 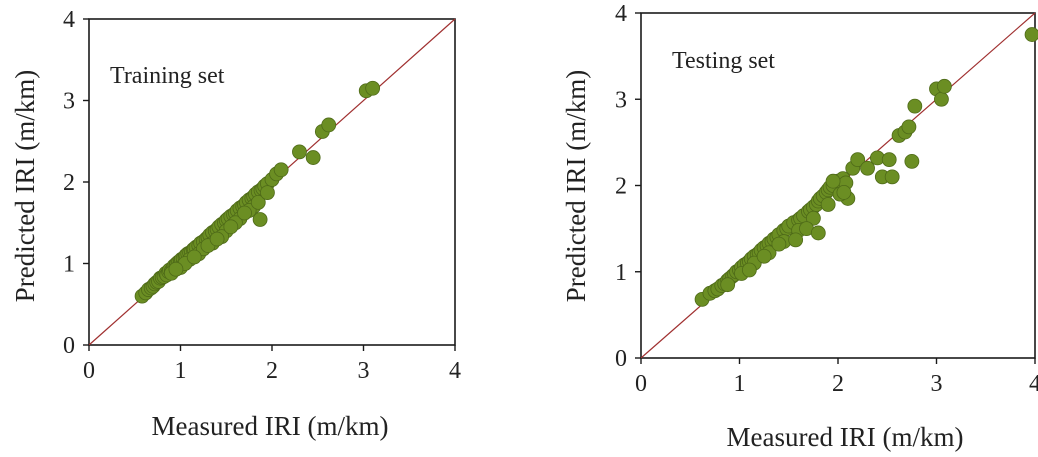 I want to click on training-x-tick-label: 2, so click(x=272, y=371).